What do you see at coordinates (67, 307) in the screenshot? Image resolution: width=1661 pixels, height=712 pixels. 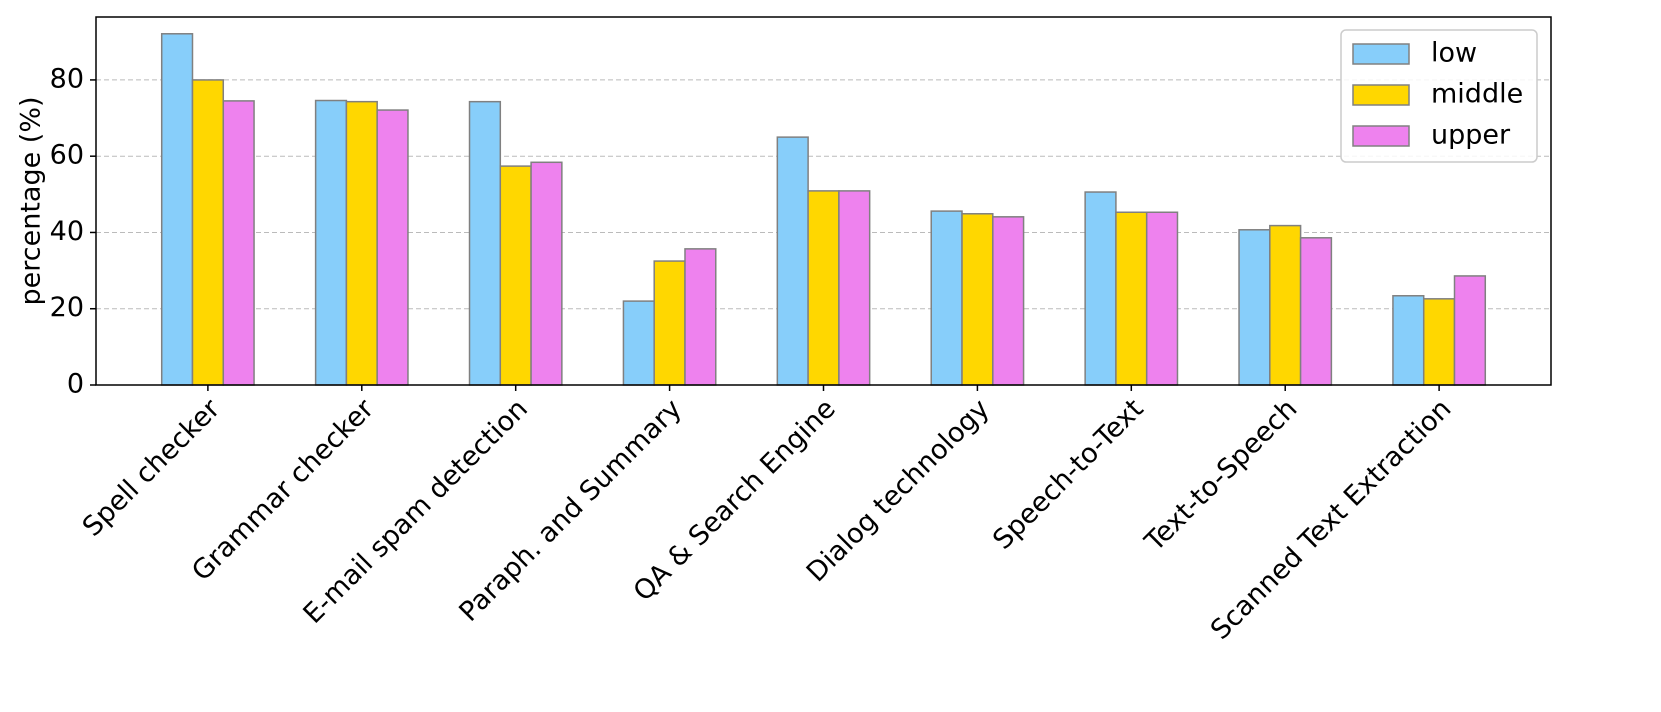 I see `y-tick-label: 20` at bounding box center [67, 307].